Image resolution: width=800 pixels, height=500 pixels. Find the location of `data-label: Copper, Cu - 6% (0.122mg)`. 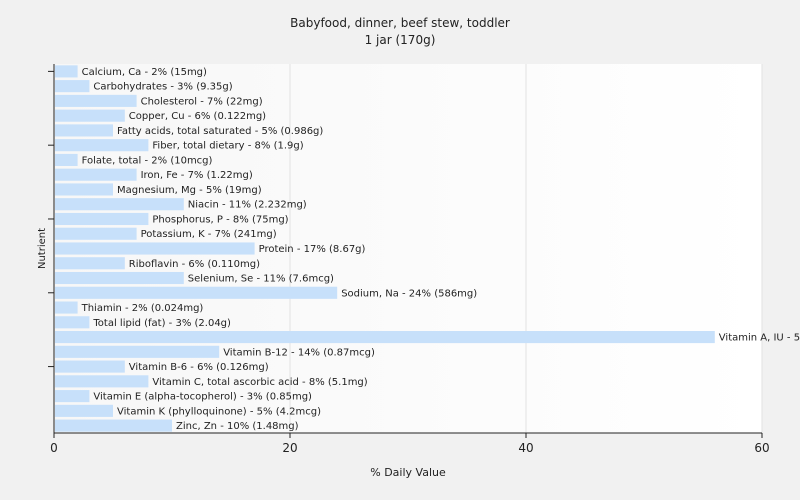

data-label: Copper, Cu - 6% (0.122mg) is located at coordinates (197, 116).